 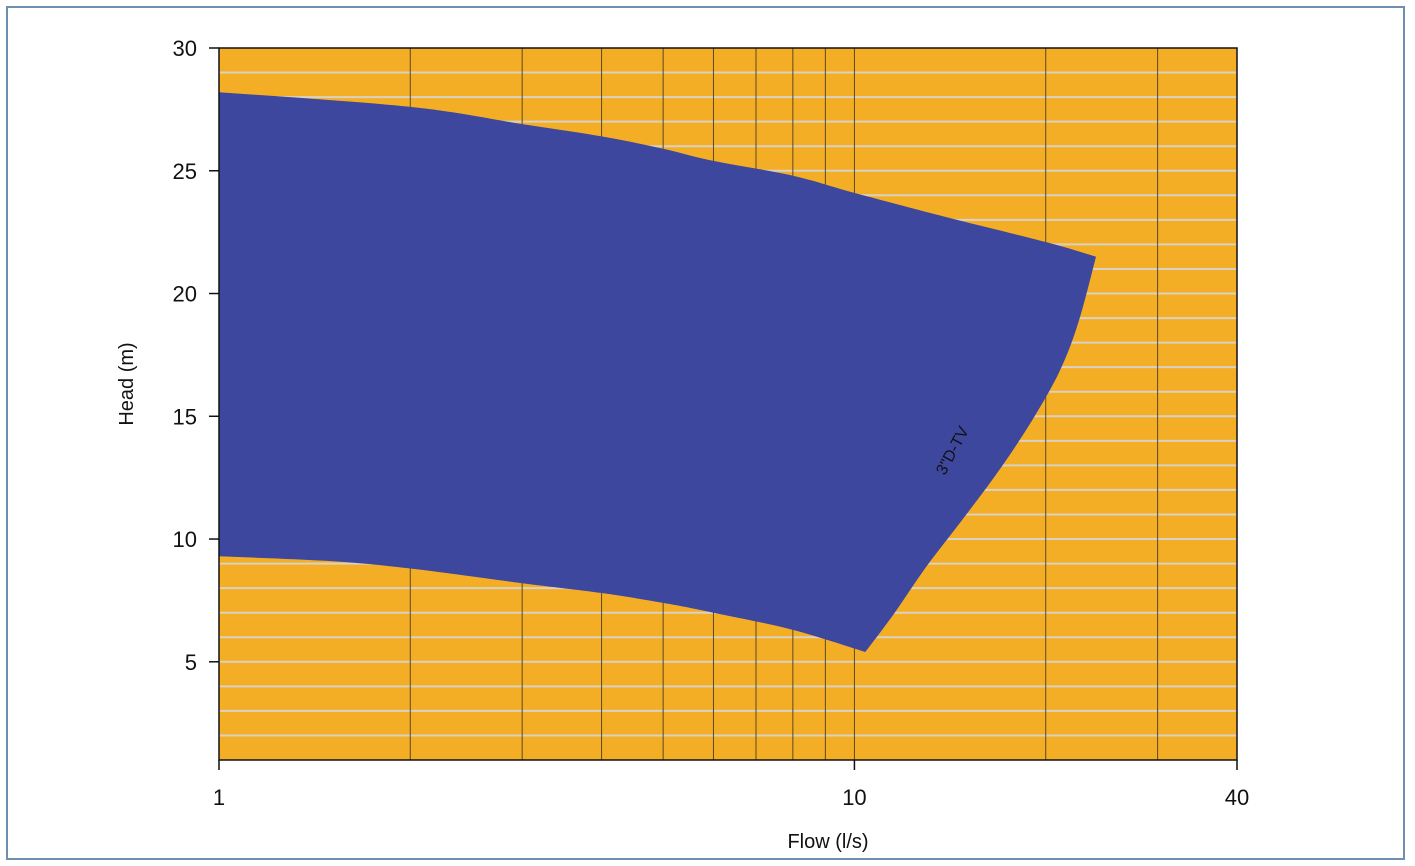 What do you see at coordinates (196, 355) in the screenshot?
I see `y-axis-ticks: 5 10 15 20 25 30` at bounding box center [196, 355].